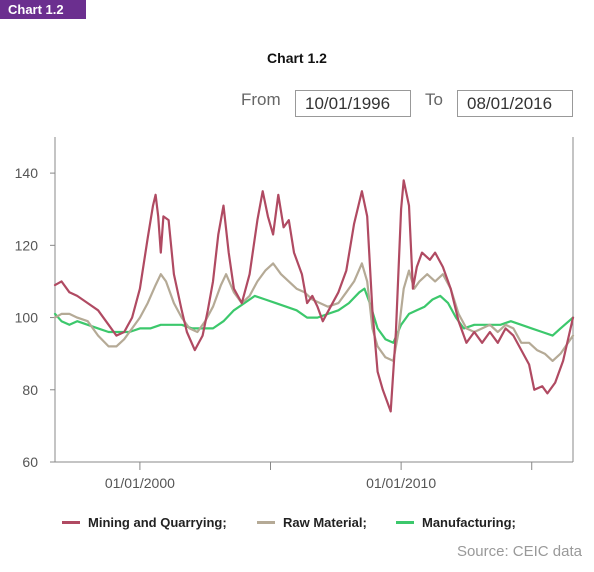 The height and width of the screenshot is (572, 594). Describe the element at coordinates (405, 523) in the screenshot. I see `legend-swatch-manufacturing` at that location.